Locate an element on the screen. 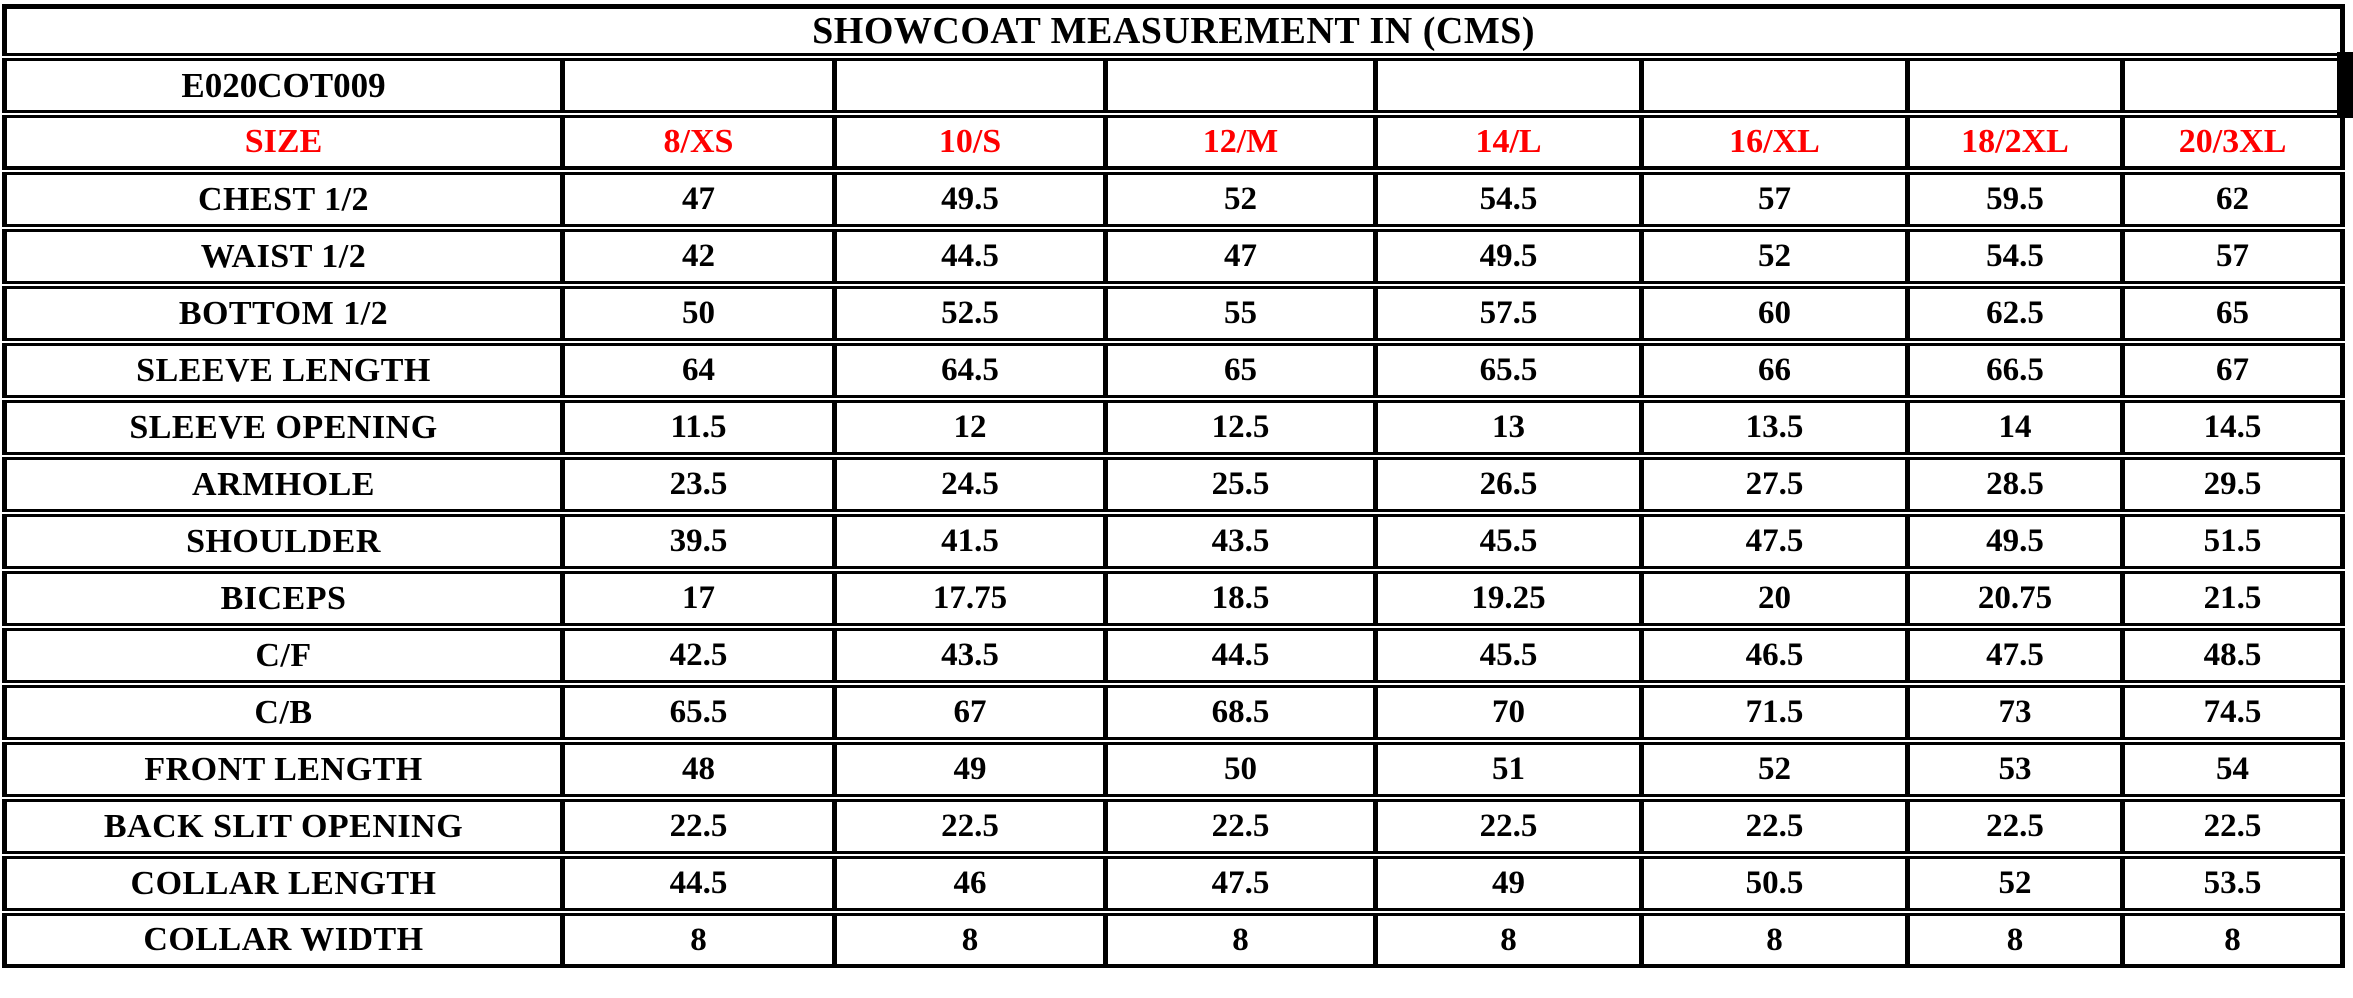 This screenshot has height=998, width=2353. row-label: C/F is located at coordinates (283, 655).